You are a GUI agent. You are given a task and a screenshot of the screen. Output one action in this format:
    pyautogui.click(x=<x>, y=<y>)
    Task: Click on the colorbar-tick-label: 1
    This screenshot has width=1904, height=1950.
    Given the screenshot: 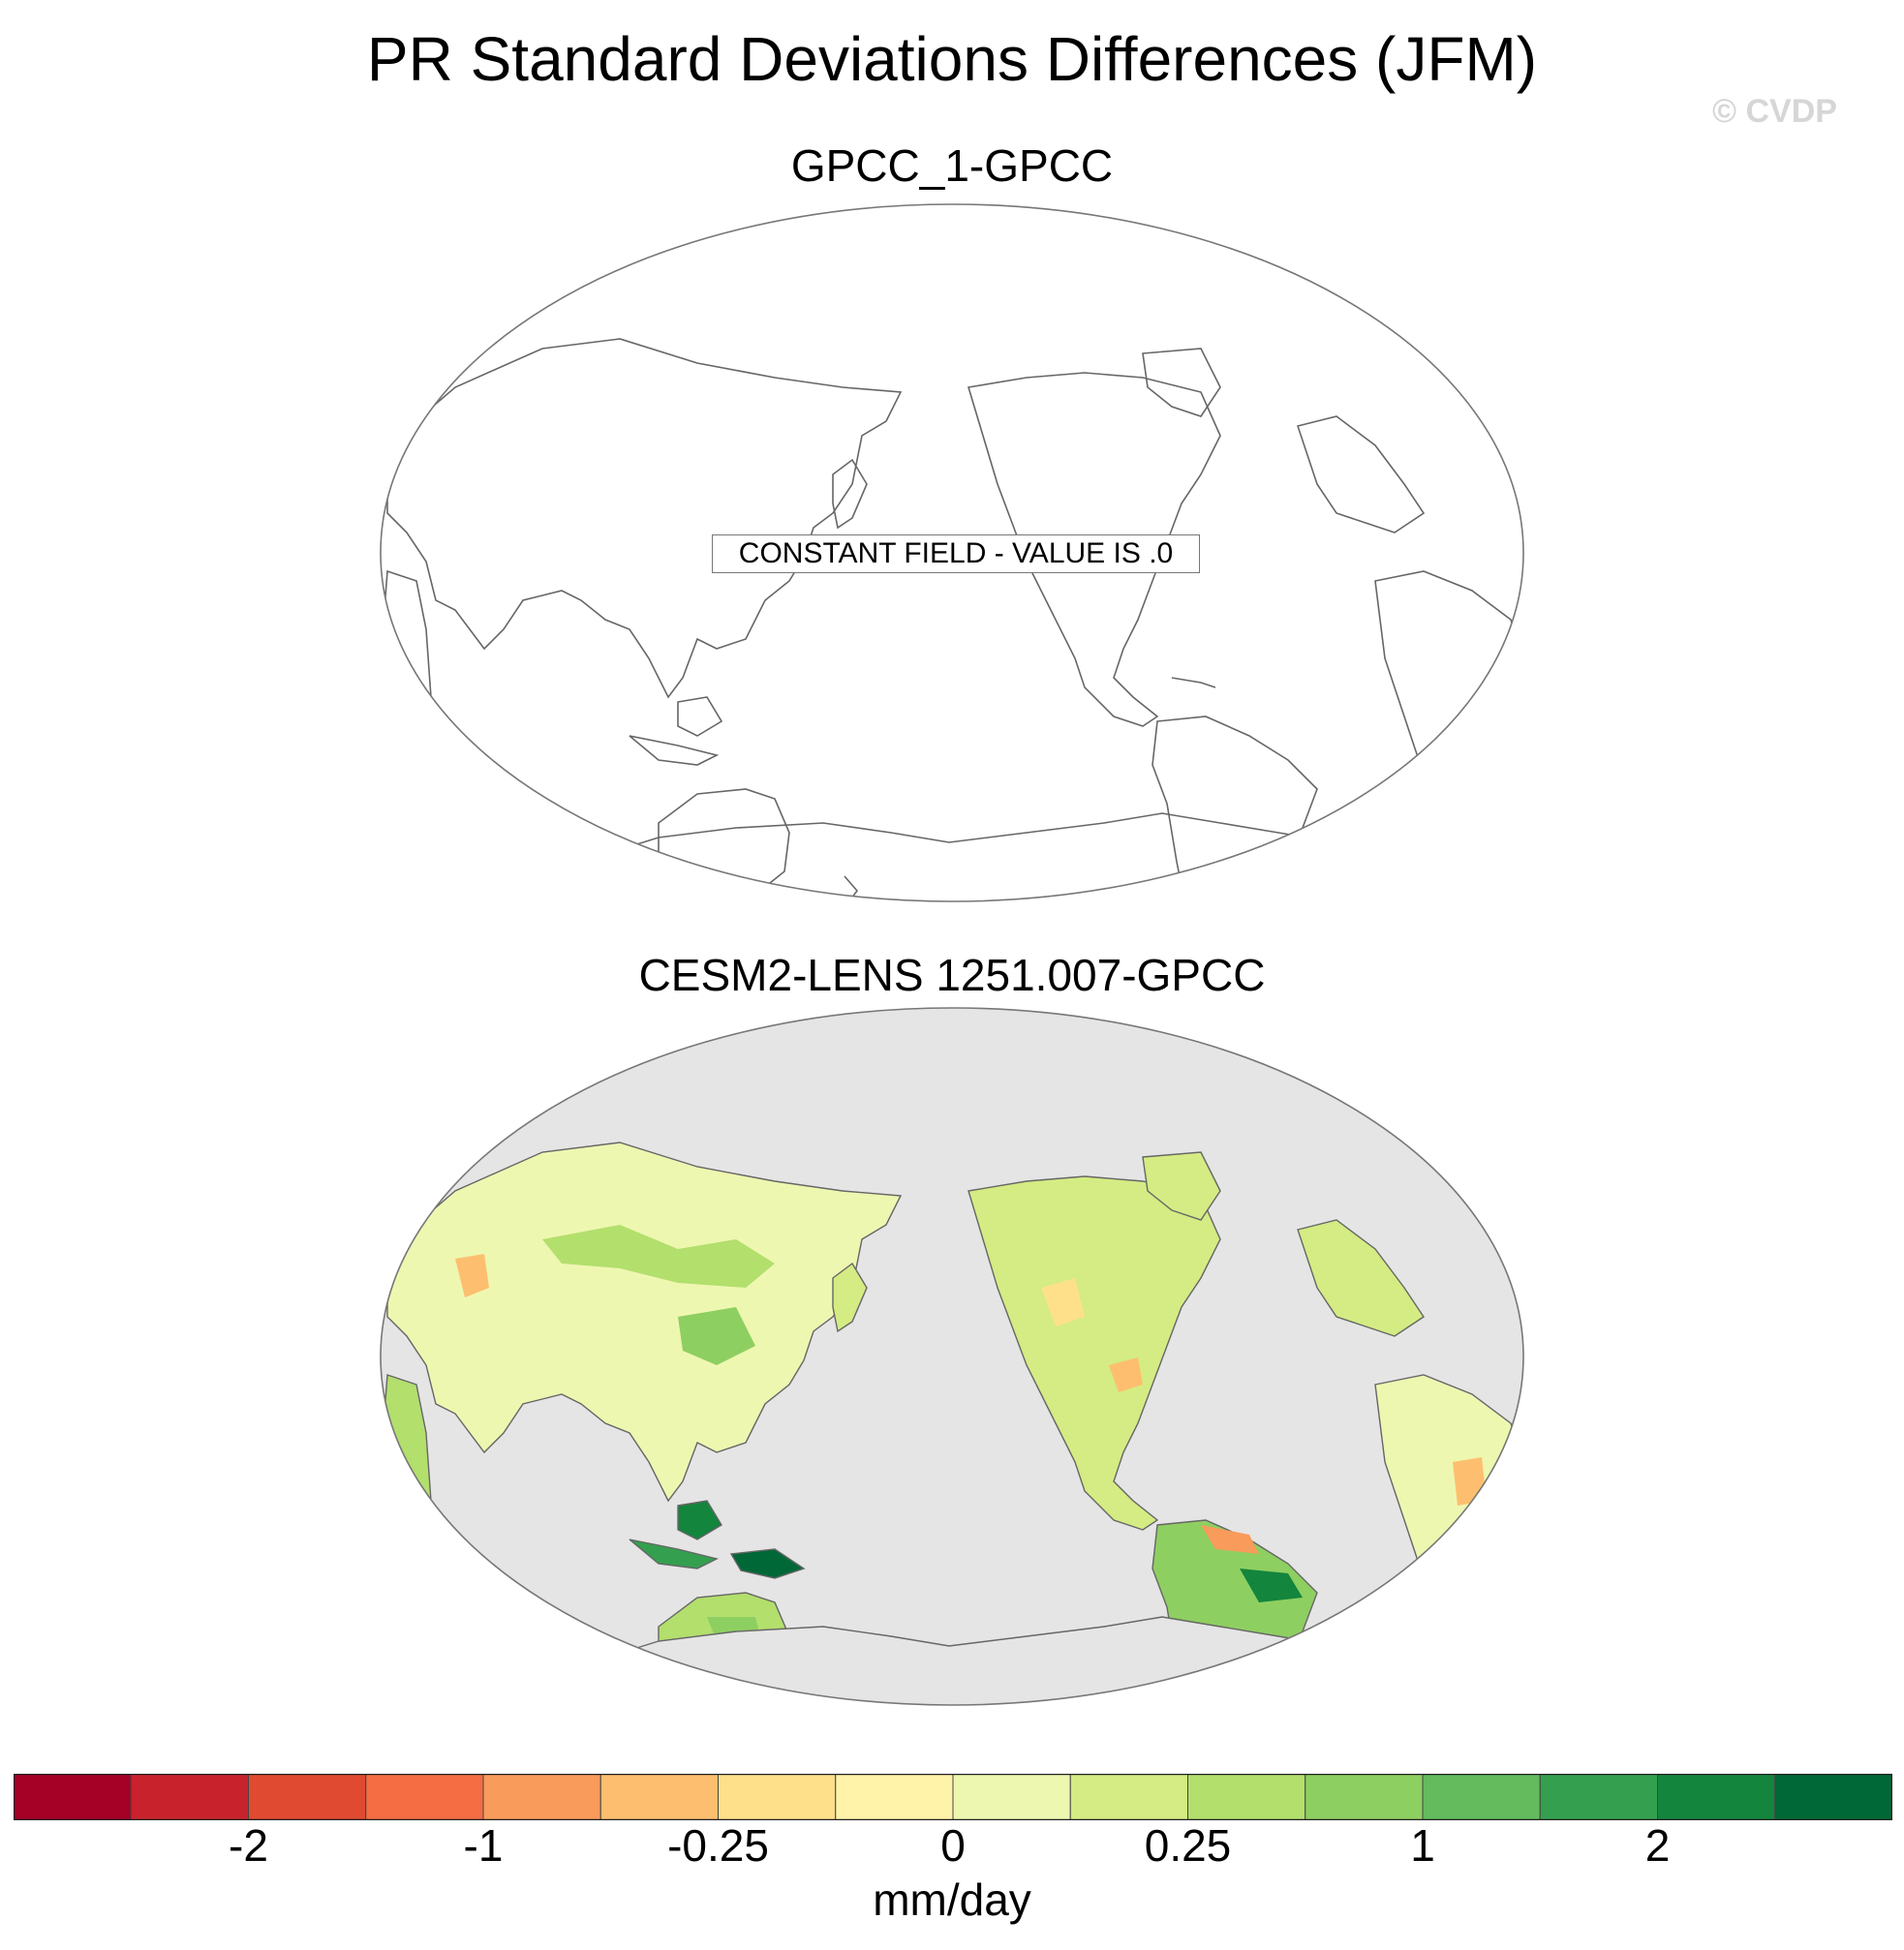 What is the action you would take?
    pyautogui.click(x=1423, y=1845)
    